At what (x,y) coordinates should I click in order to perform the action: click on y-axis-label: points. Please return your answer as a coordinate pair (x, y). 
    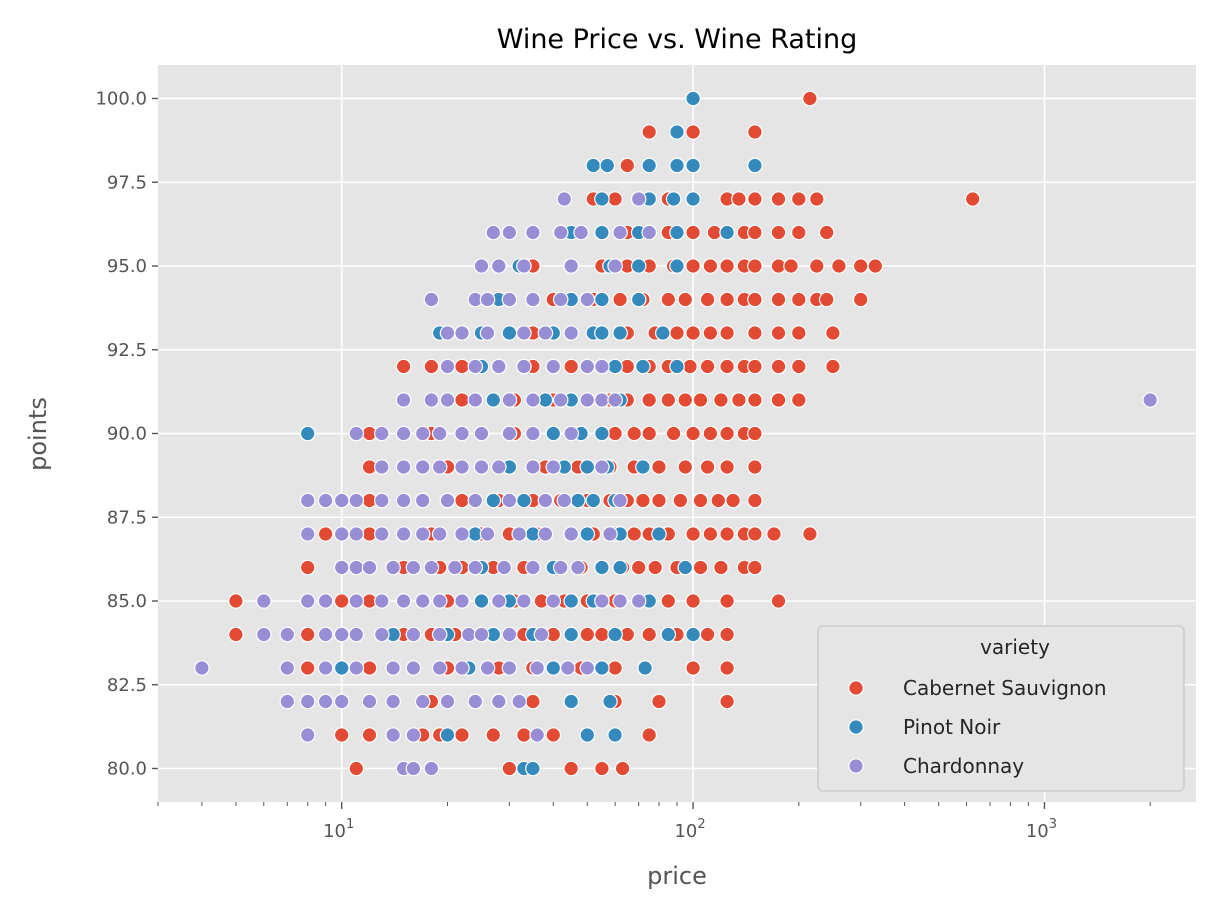
    Looking at the image, I should click on (38, 434).